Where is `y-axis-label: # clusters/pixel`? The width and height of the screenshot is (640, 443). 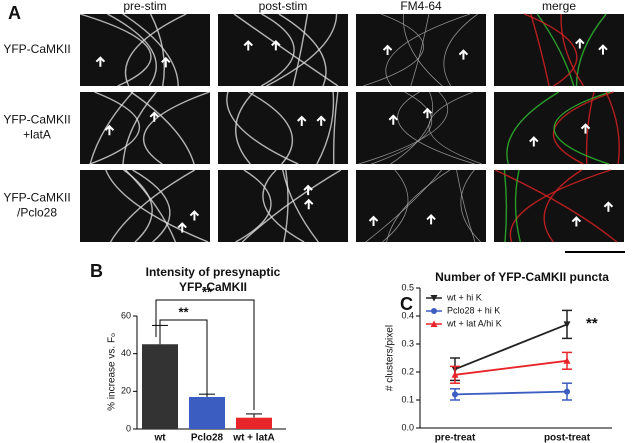 y-axis-label: # clusters/pixel is located at coordinates (390, 358).